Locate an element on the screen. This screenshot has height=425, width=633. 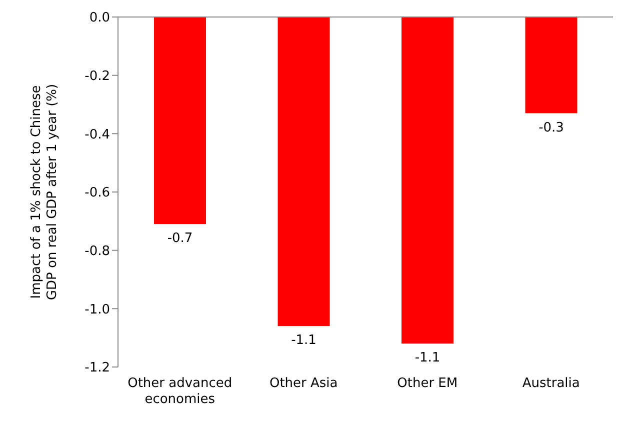
x-tick-label: Other advanced economies is located at coordinates (180, 391).